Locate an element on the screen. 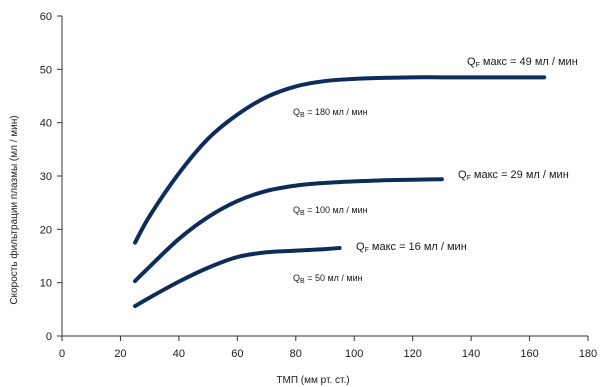 Image resolution: width=601 pixels, height=387 pixels. x-tick-label: 100 is located at coordinates (354, 354).